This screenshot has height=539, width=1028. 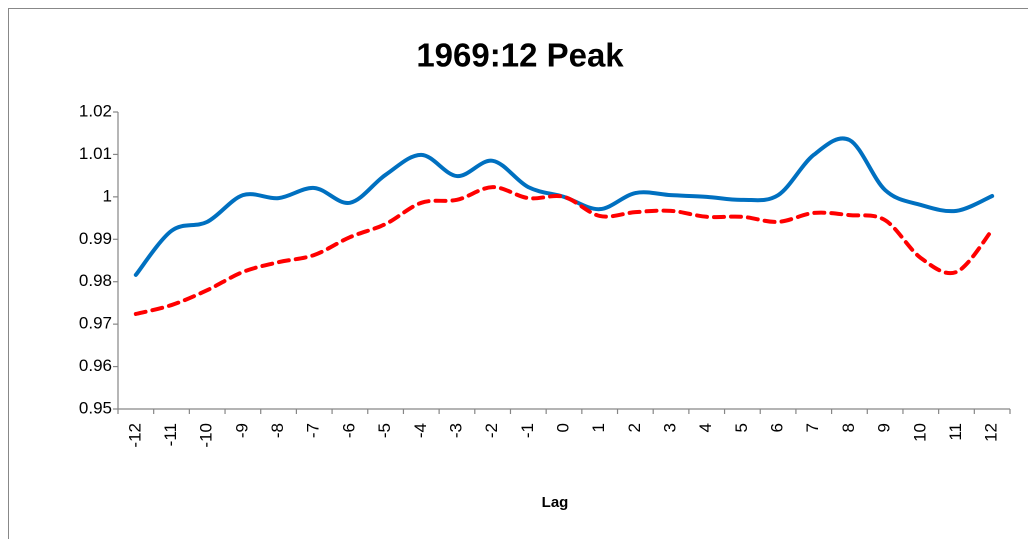 What do you see at coordinates (777, 427) in the screenshot?
I see `x-tick-label: 6` at bounding box center [777, 427].